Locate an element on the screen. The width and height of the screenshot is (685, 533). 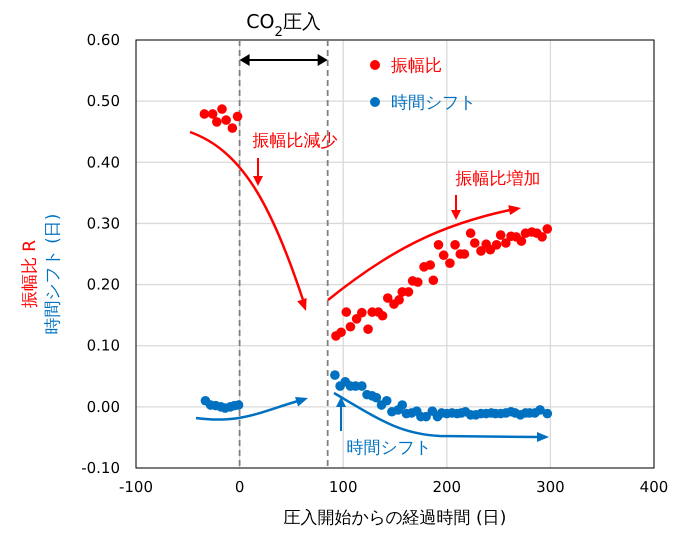
x-tick-label: 100 is located at coordinates (343, 487).